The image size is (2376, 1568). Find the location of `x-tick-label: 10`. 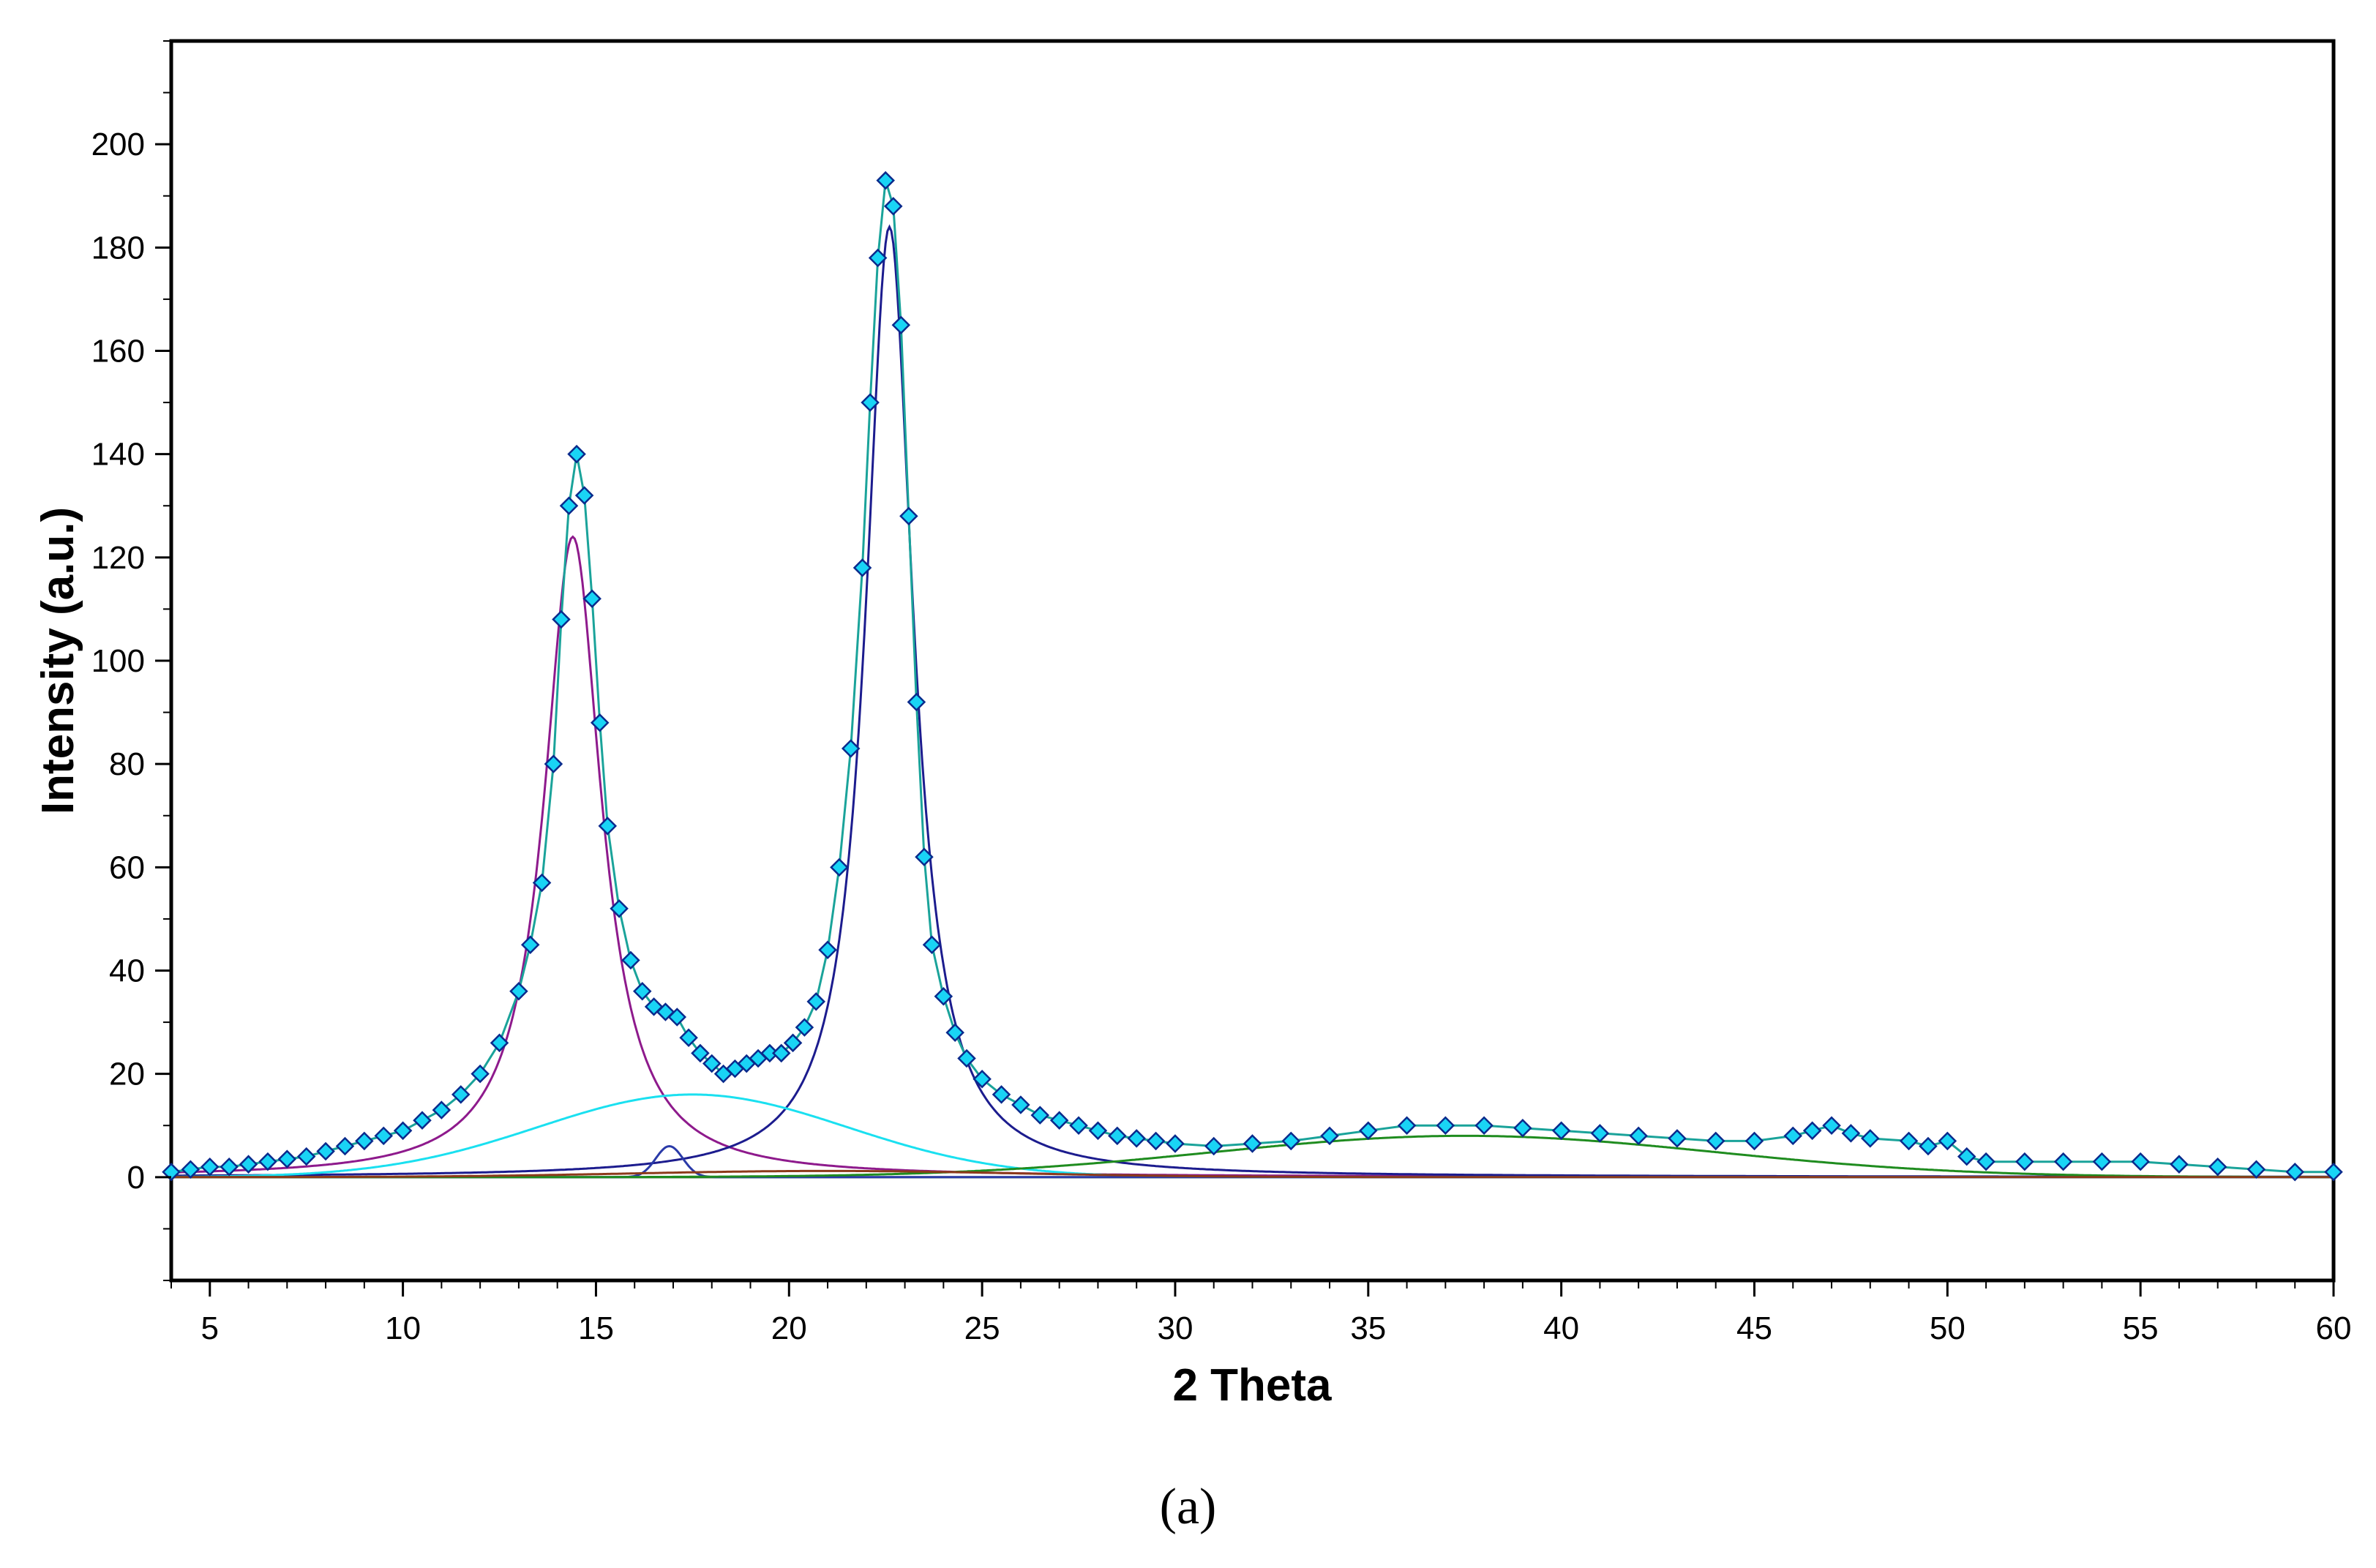

x-tick-label: 10 is located at coordinates (403, 1328).